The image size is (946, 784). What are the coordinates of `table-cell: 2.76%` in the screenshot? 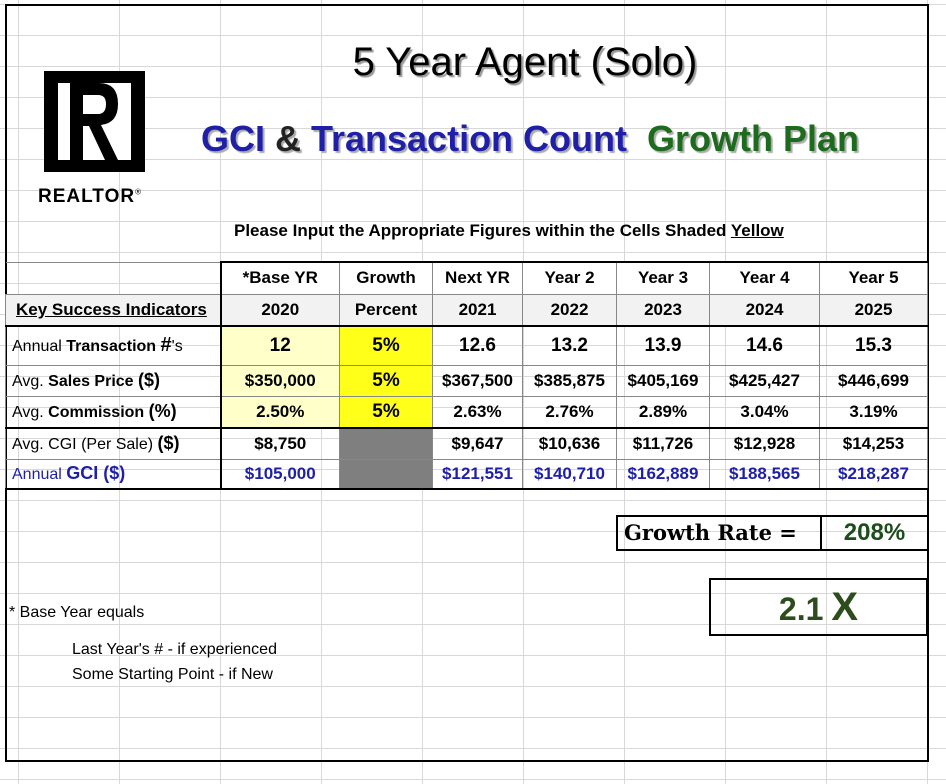 It's located at (569, 412).